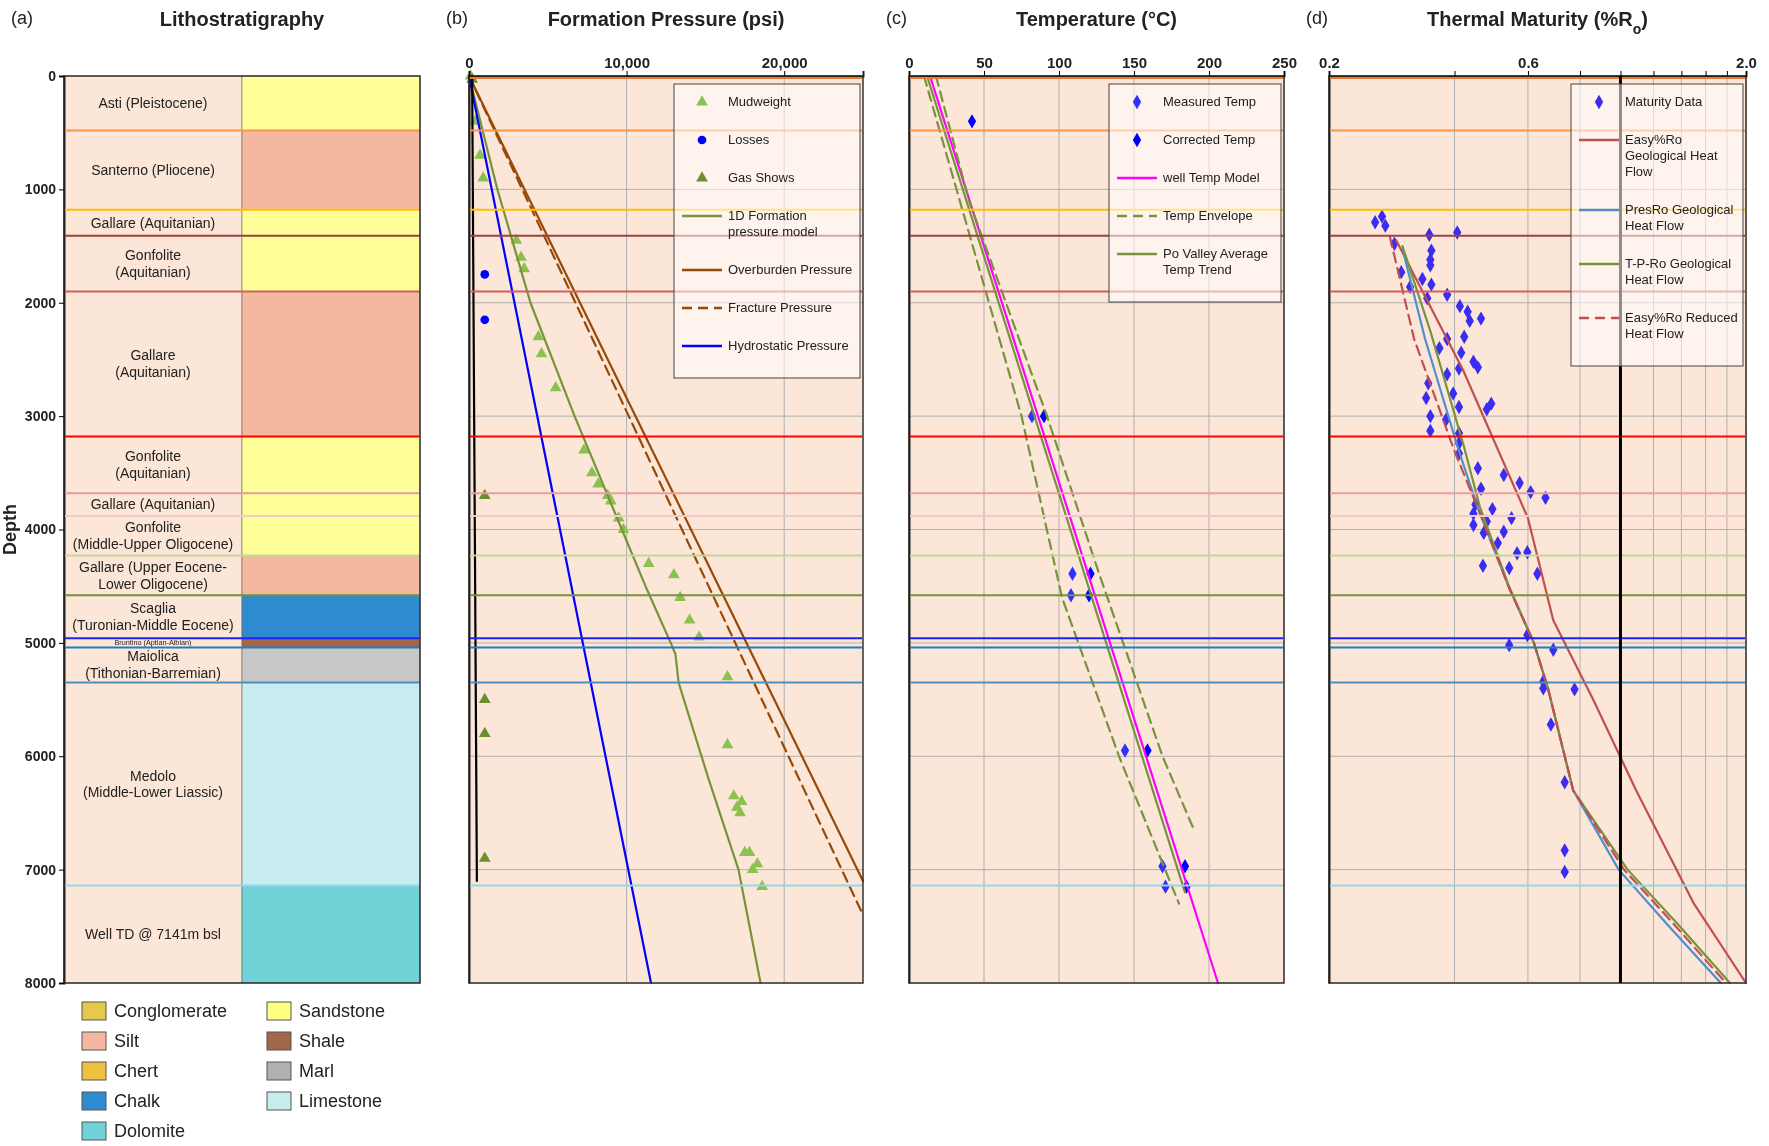 The image size is (1769, 1146). Describe the element at coordinates (1664, 101) in the screenshot. I see `legend-label: Maturity Data` at that location.